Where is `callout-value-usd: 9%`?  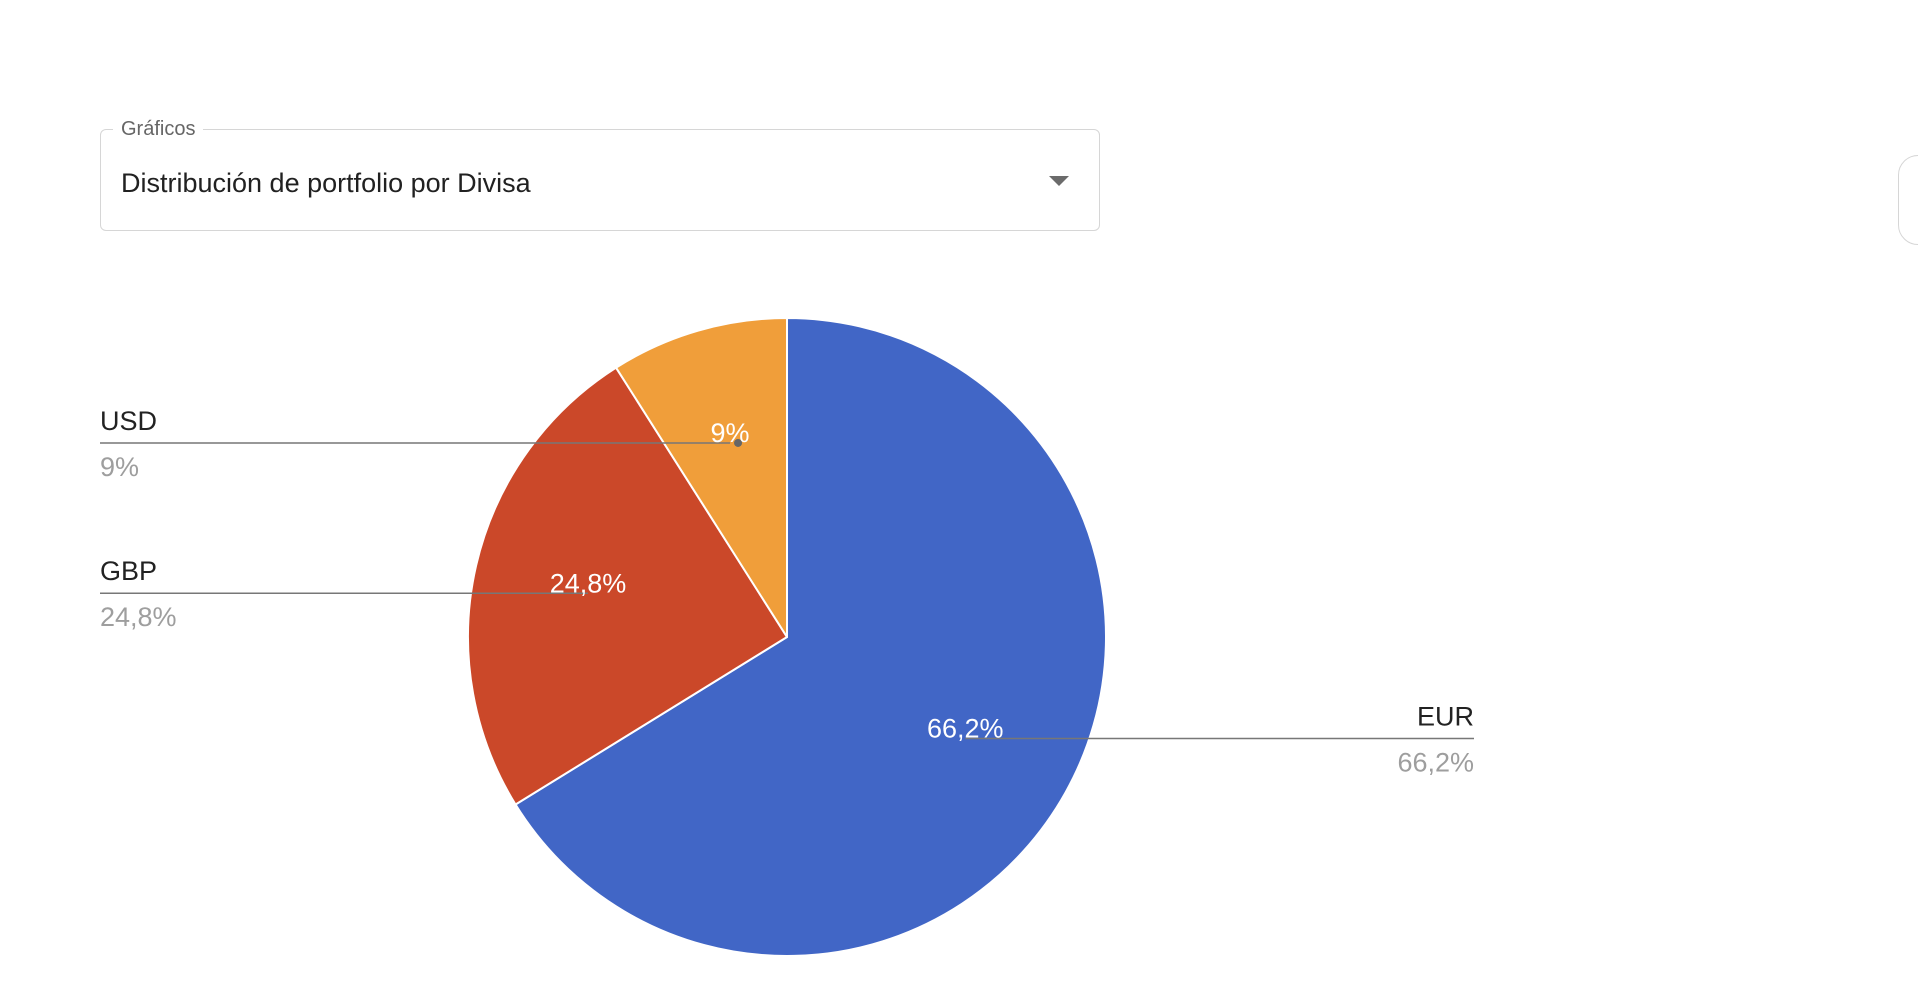
callout-value-usd: 9% is located at coordinates (119, 467).